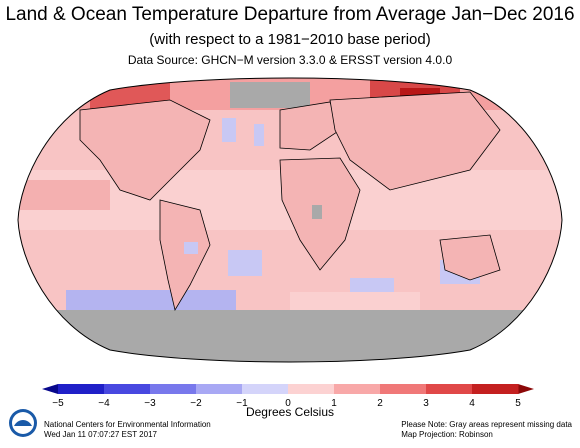  What do you see at coordinates (380, 402) in the screenshot?
I see `legend-tick-label: 2` at bounding box center [380, 402].